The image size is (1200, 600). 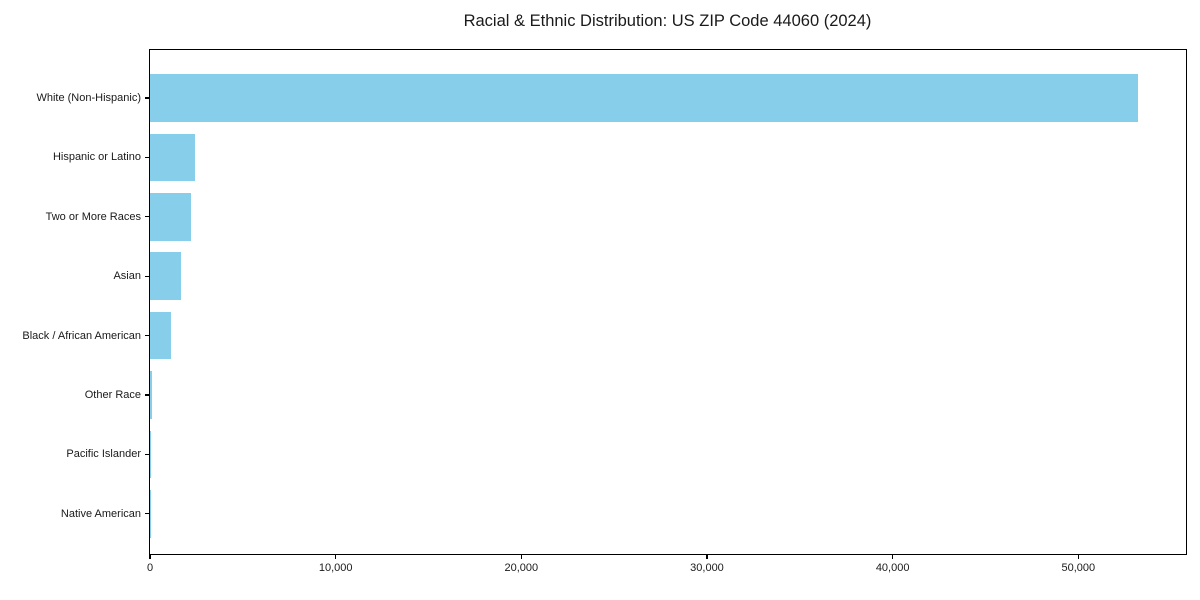 What do you see at coordinates (100, 513) in the screenshot?
I see `y-axis-label-native-american: Native American` at bounding box center [100, 513].